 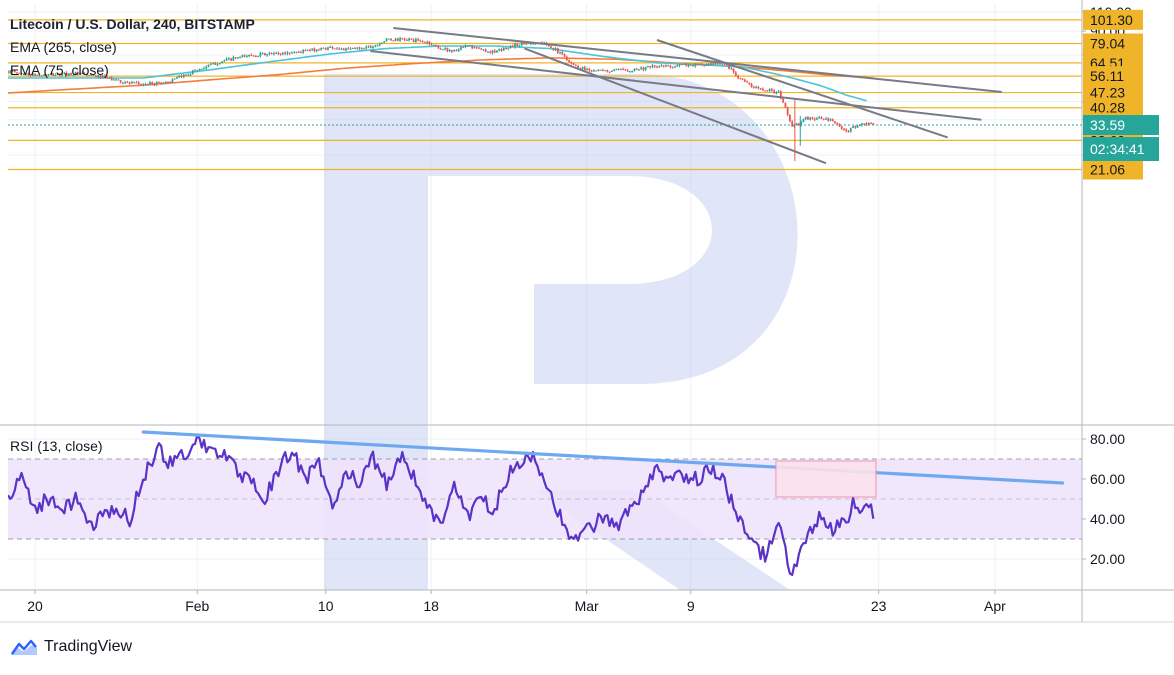 What do you see at coordinates (1107, 519) in the screenshot?
I see `rsi-tick-label: 40.00` at bounding box center [1107, 519].